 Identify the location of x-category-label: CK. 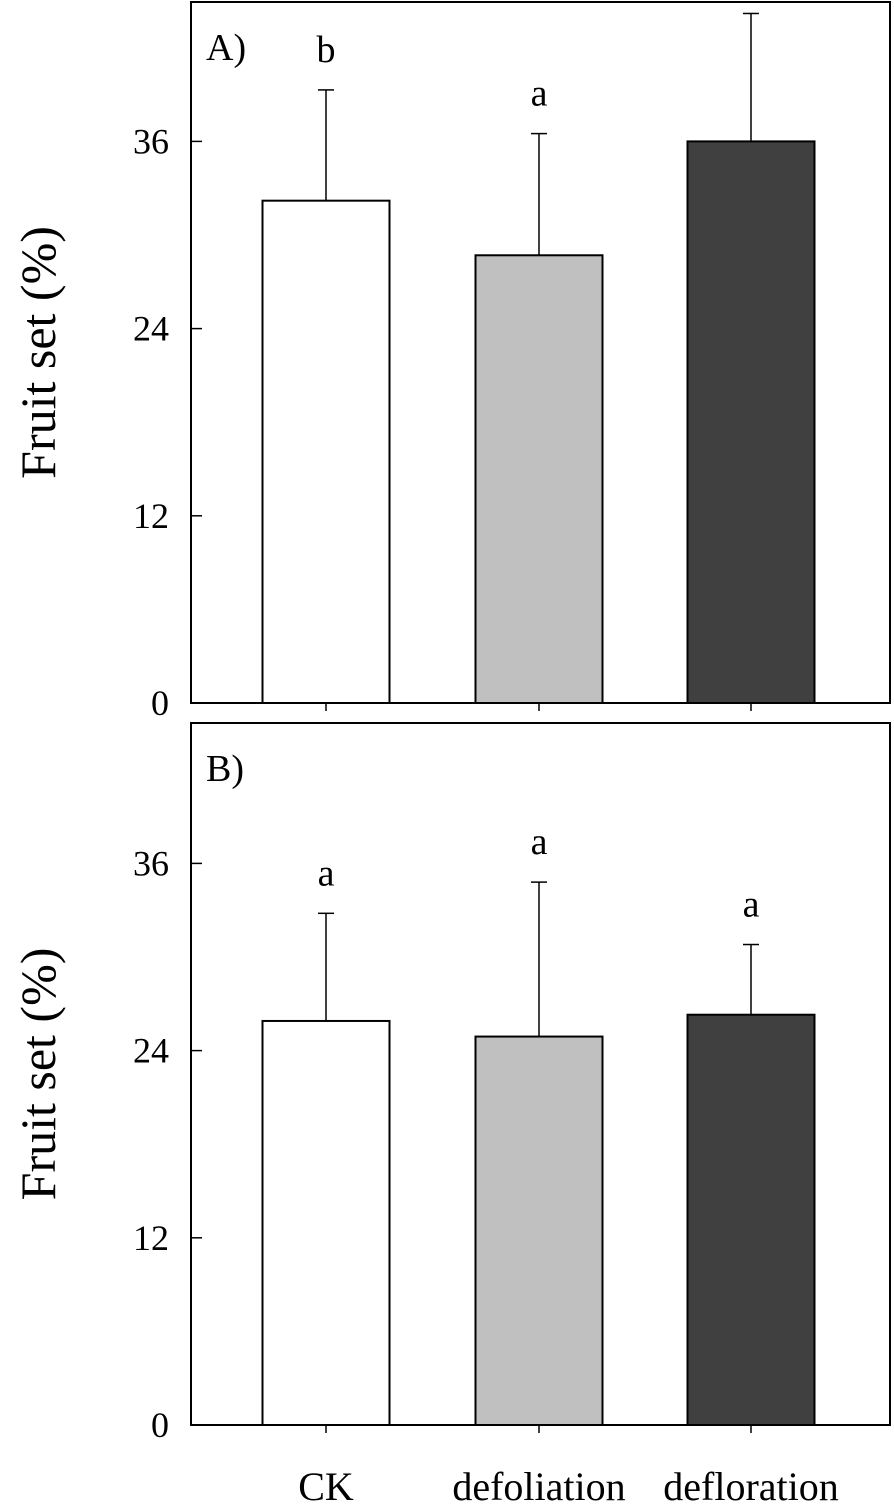
(326, 1486).